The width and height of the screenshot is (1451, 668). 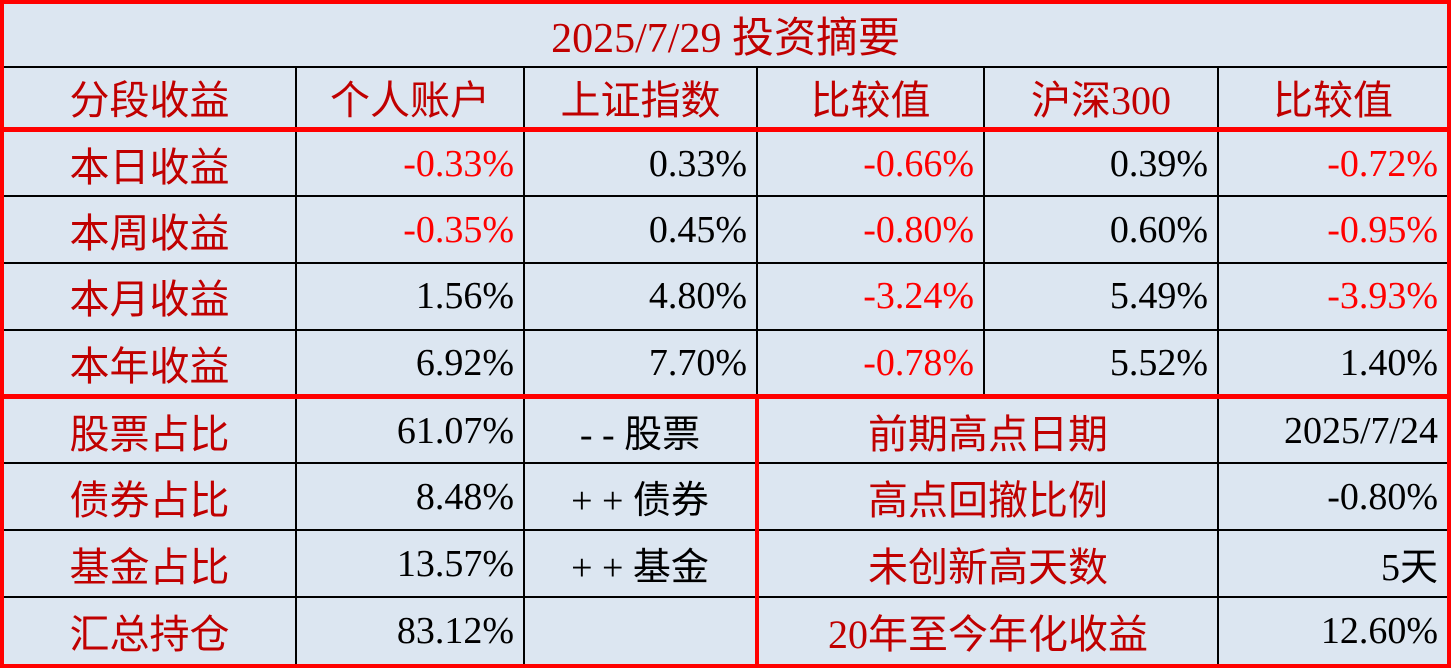 I want to click on row-month-return: 本月收益 1.56% 4.80% -3.24% 5.49% -3.93%, so click(x=726, y=296).